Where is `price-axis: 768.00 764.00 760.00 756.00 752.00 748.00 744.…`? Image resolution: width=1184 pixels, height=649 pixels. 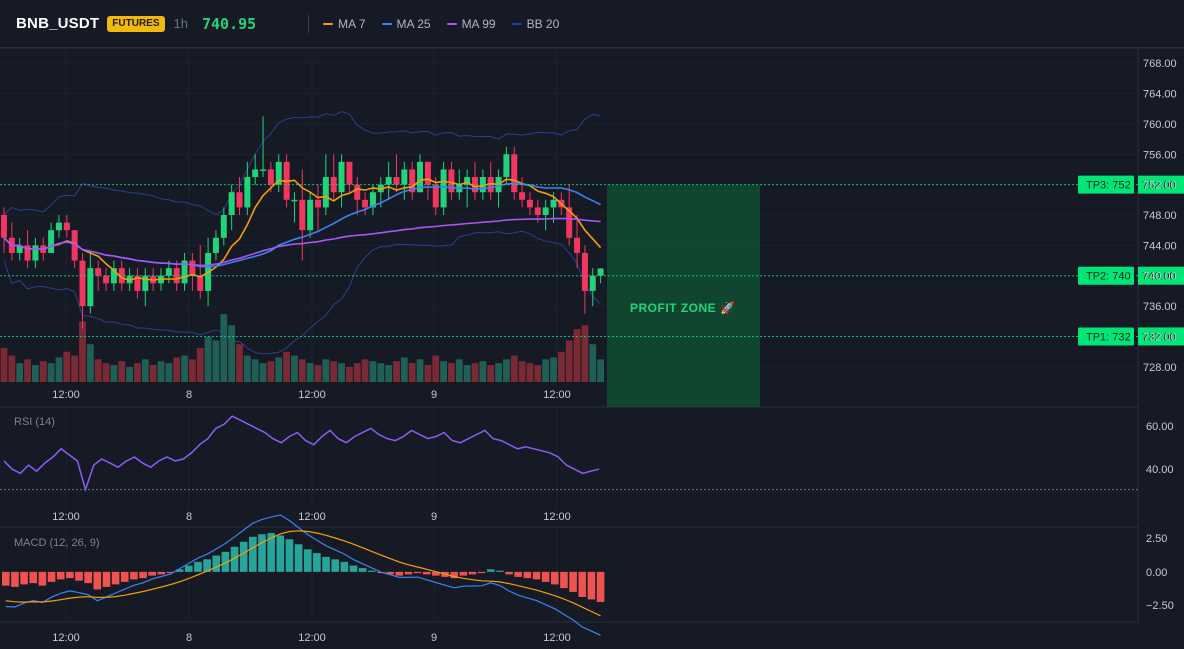 price-axis: 768.00 764.00 760.00 756.00 752.00 748.00 744.… is located at coordinates (1160, 216).